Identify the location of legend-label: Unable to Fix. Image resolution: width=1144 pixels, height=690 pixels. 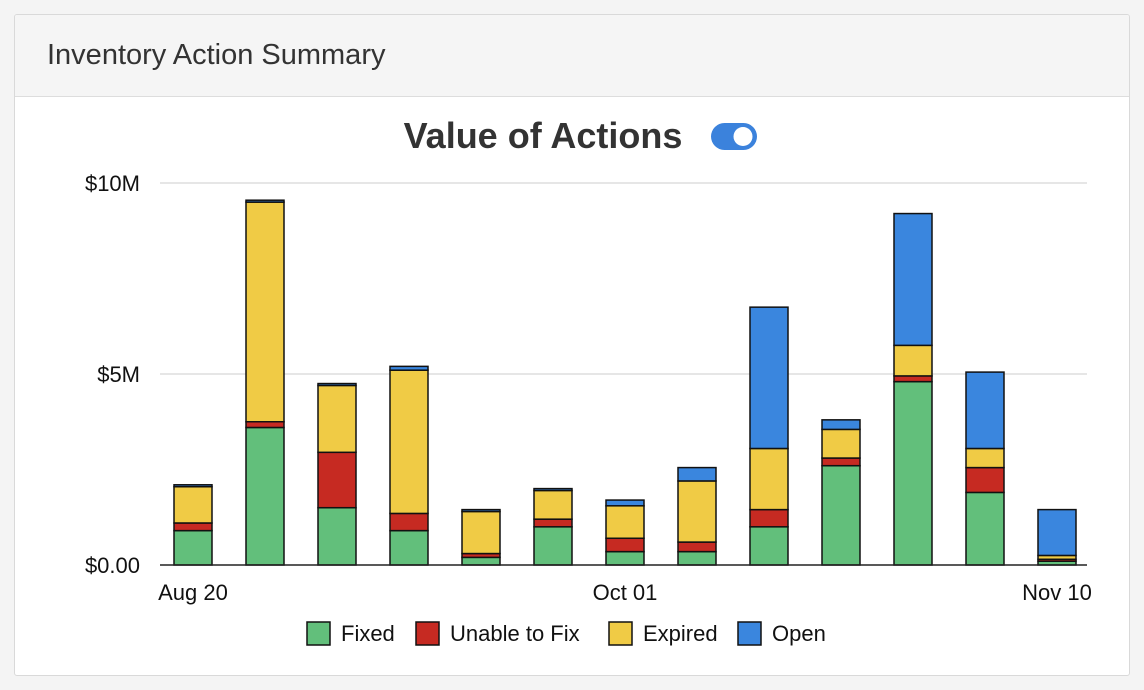
(515, 633).